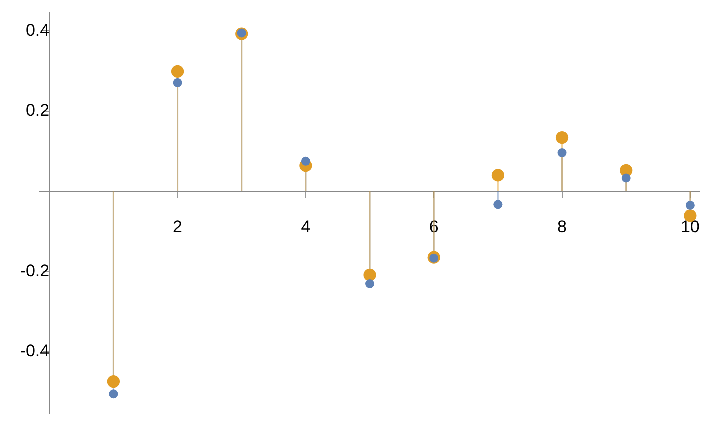 Image resolution: width=720 pixels, height=427 pixels. Describe the element at coordinates (434, 226) in the screenshot. I see `x-tick-label: 6` at that location.